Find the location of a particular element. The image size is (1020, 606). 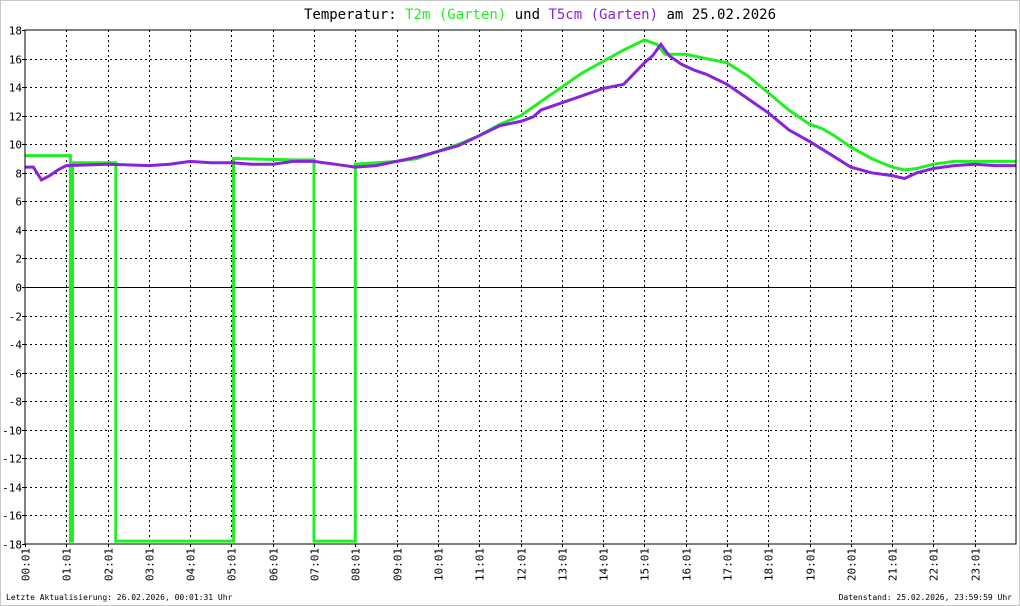

y-tick-label: -14 is located at coordinates (12, 488).